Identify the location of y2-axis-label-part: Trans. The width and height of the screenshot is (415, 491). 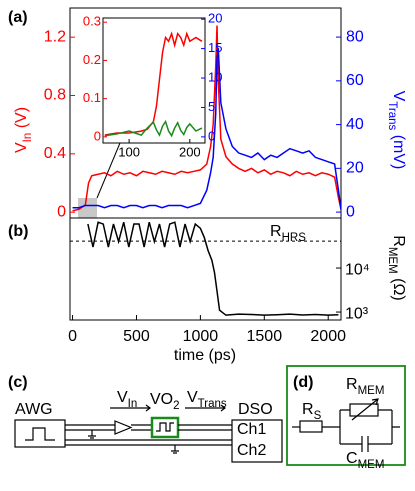
(392, 115).